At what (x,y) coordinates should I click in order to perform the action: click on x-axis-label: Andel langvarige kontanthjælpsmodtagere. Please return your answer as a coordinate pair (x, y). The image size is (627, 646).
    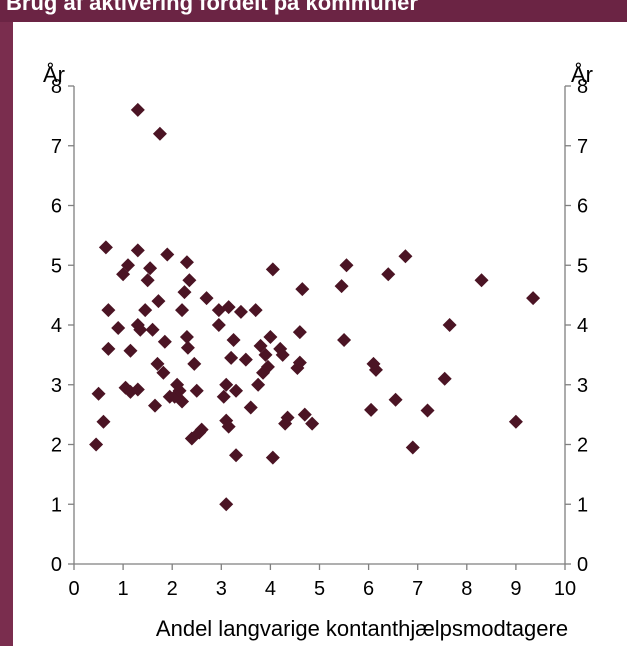
    Looking at the image, I should click on (362, 628).